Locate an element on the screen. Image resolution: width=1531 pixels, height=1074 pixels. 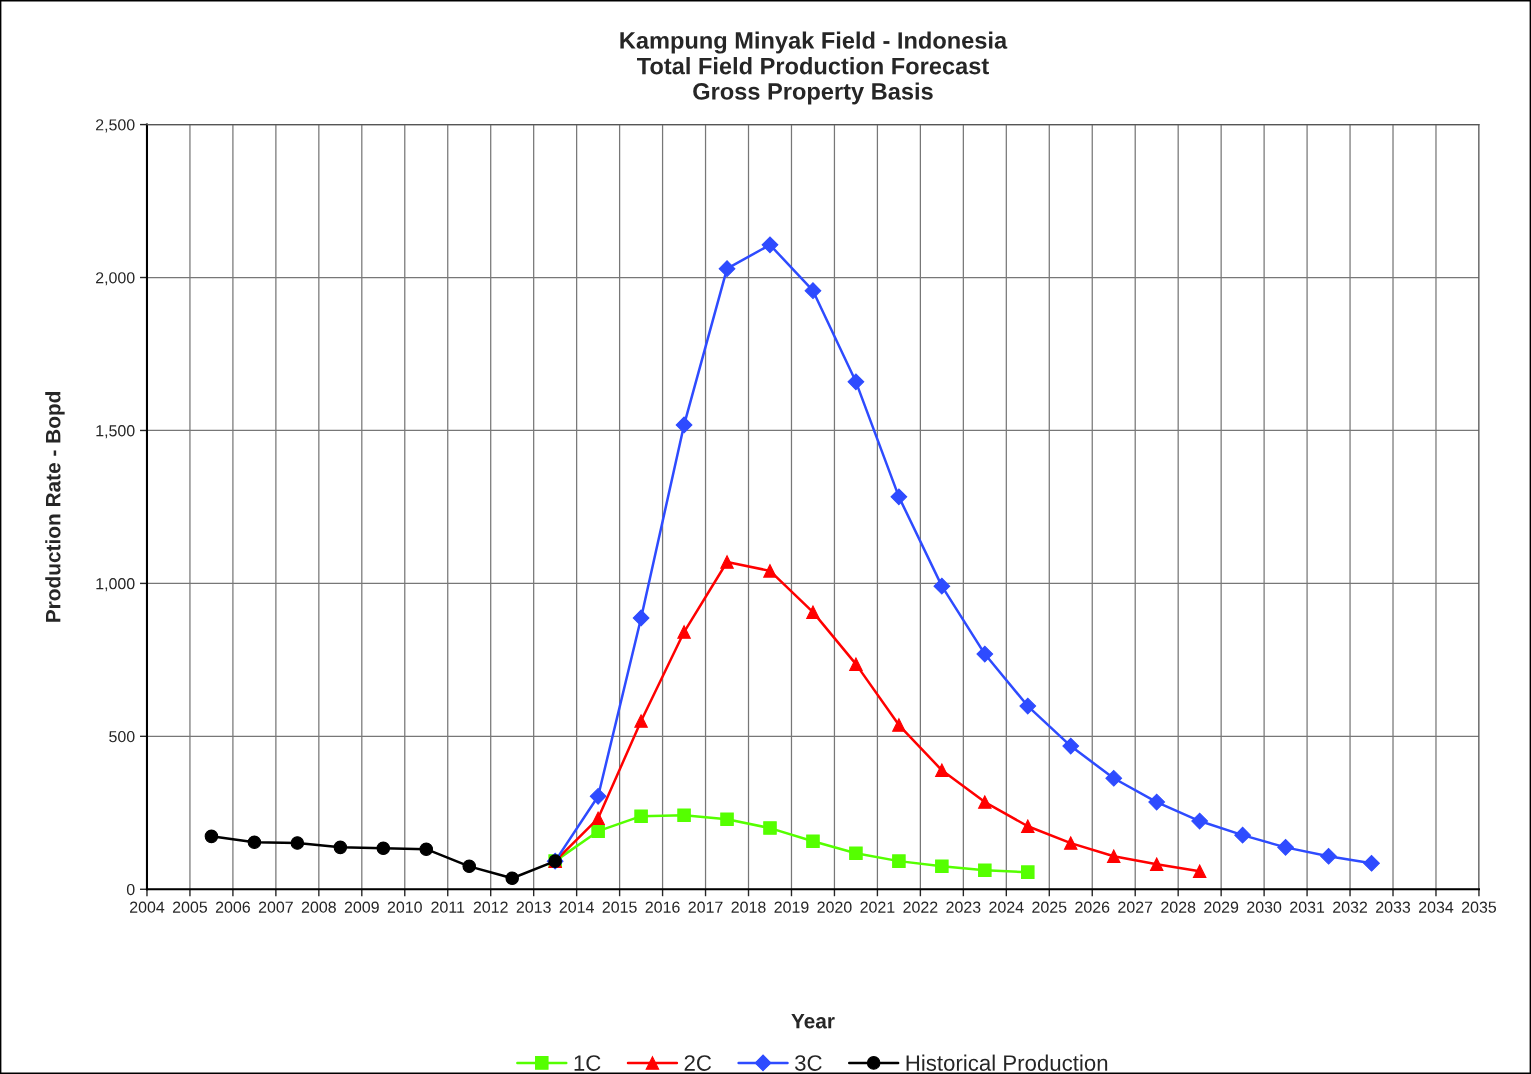
x-tick-label: 2028 is located at coordinates (1178, 907).